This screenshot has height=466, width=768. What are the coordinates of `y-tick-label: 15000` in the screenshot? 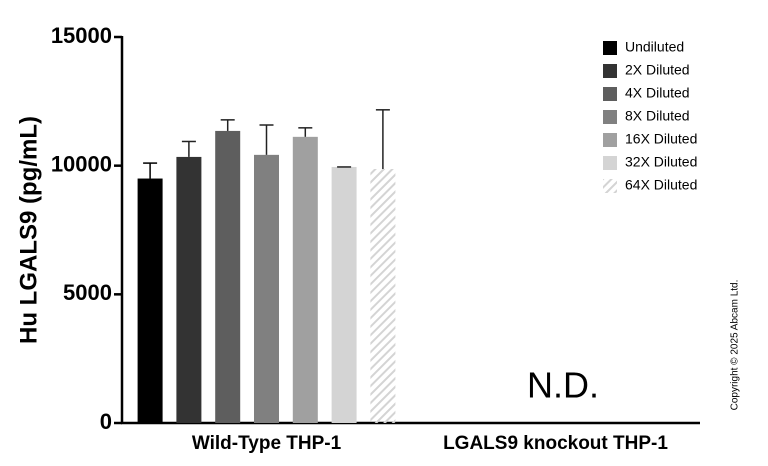 It's located at (81, 35).